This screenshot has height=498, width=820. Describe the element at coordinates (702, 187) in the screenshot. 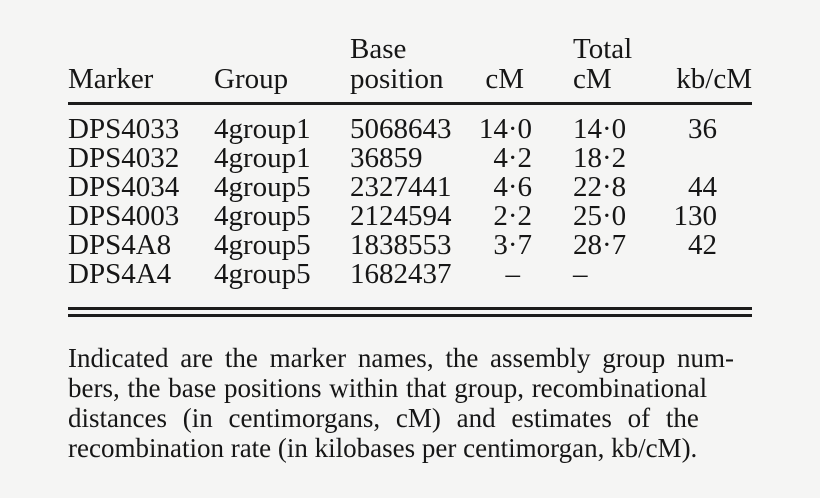

I see `cell-kb-per-cm: 44` at that location.